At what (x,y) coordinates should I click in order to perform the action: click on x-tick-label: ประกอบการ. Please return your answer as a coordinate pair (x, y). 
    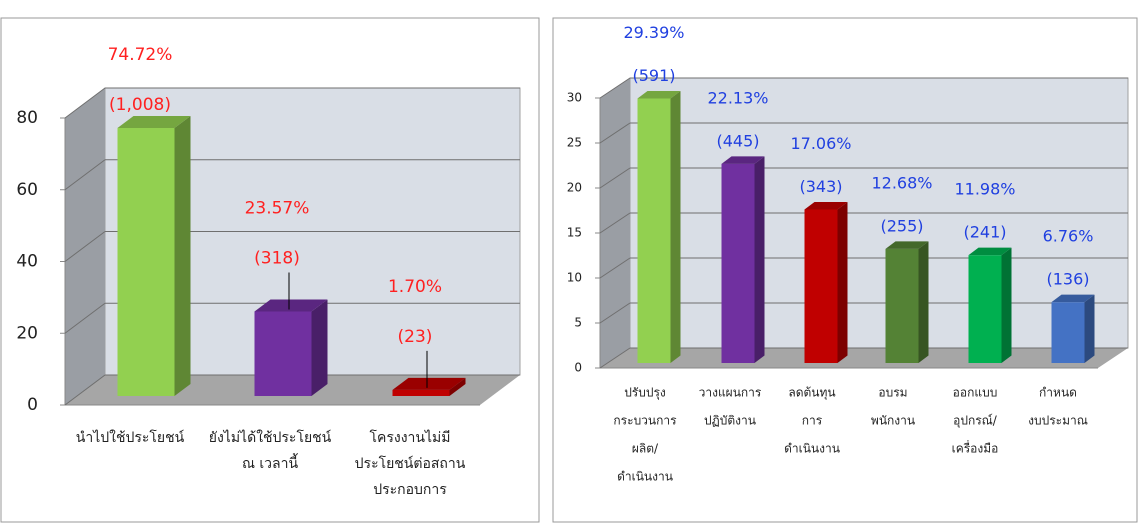
    Looking at the image, I should click on (410, 490).